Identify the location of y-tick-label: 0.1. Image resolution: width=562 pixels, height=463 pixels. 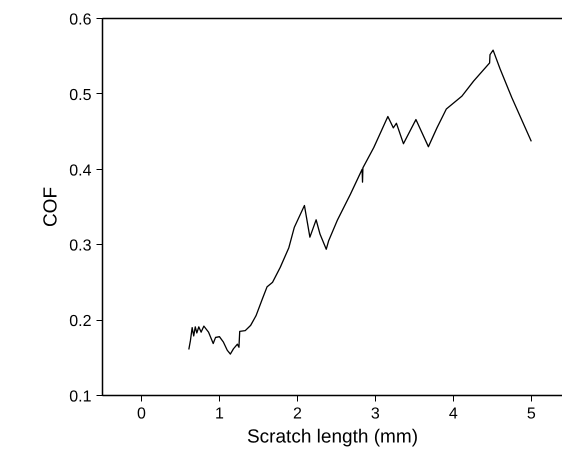
(80, 397).